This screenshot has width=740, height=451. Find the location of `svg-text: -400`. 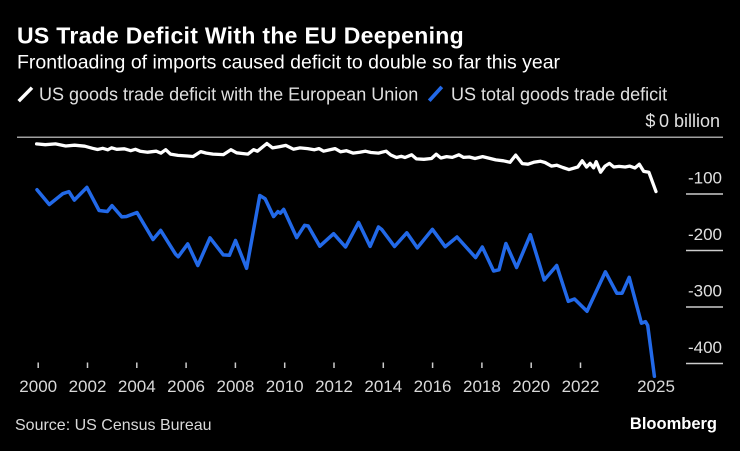

svg-text: -400 is located at coordinates (705, 347).